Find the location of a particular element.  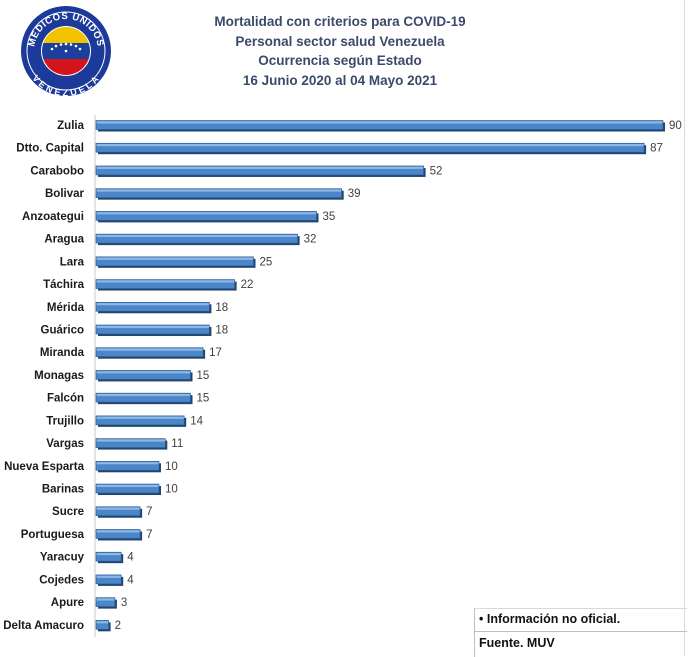

data-label: 90 is located at coordinates (675, 126).